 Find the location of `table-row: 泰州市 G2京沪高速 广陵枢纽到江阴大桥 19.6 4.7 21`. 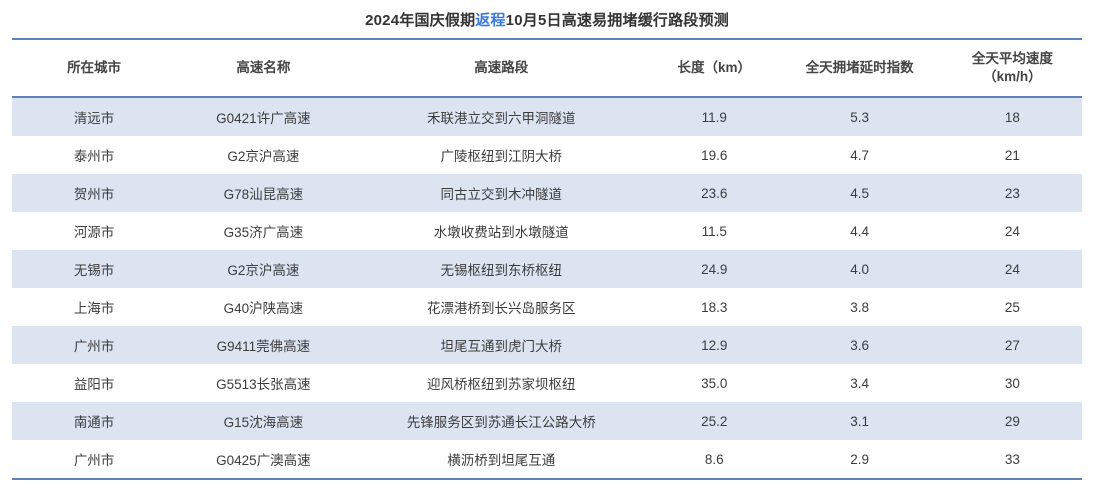

table-row: 泰州市 G2京沪高速 广陵枢纽到江阴大桥 19.6 4.7 21 is located at coordinates (547, 155).